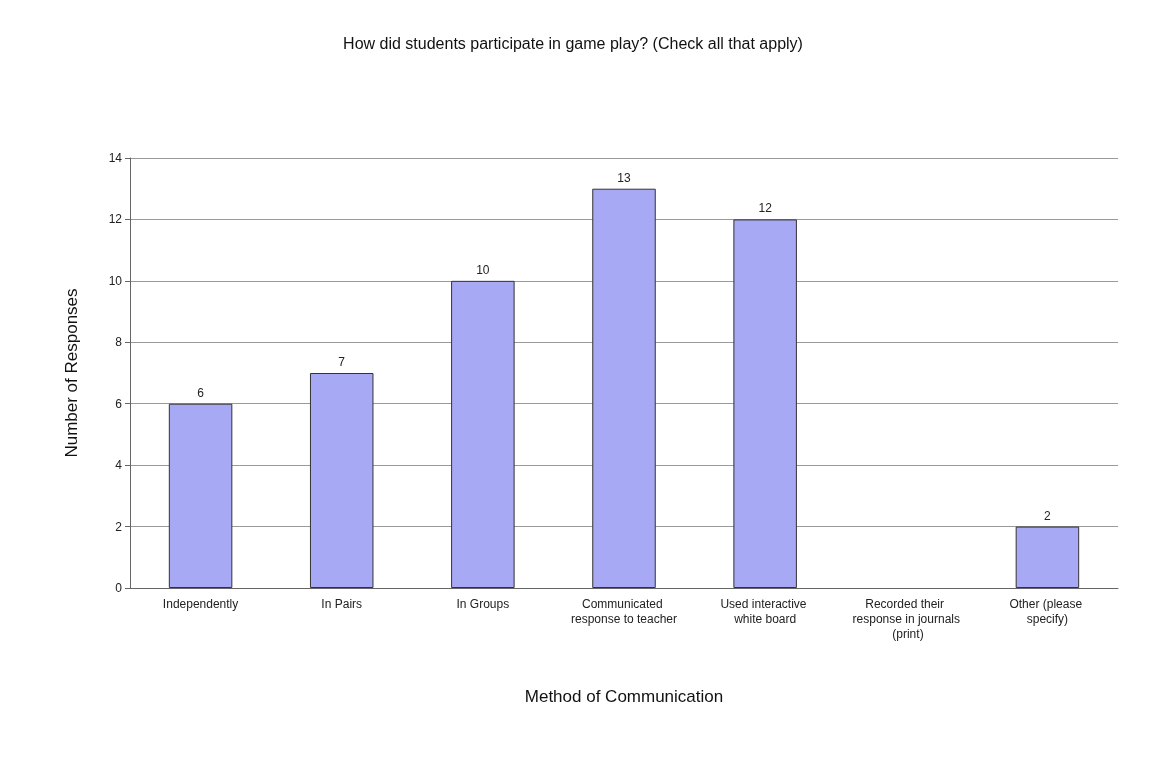  Describe the element at coordinates (483, 603) in the screenshot. I see `x-tick-label: In Groups` at that location.